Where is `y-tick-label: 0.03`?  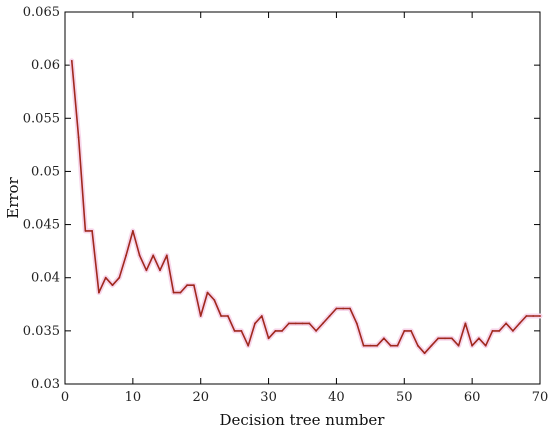 y-tick-label: 0.03 is located at coordinates (45, 384).